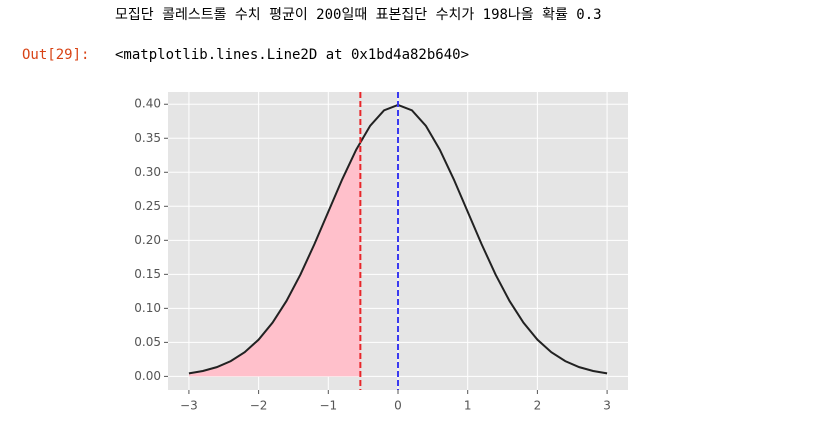 The width and height of the screenshot is (827, 426). Describe the element at coordinates (398, 406) in the screenshot. I see `x-tick-label: 0` at that location.